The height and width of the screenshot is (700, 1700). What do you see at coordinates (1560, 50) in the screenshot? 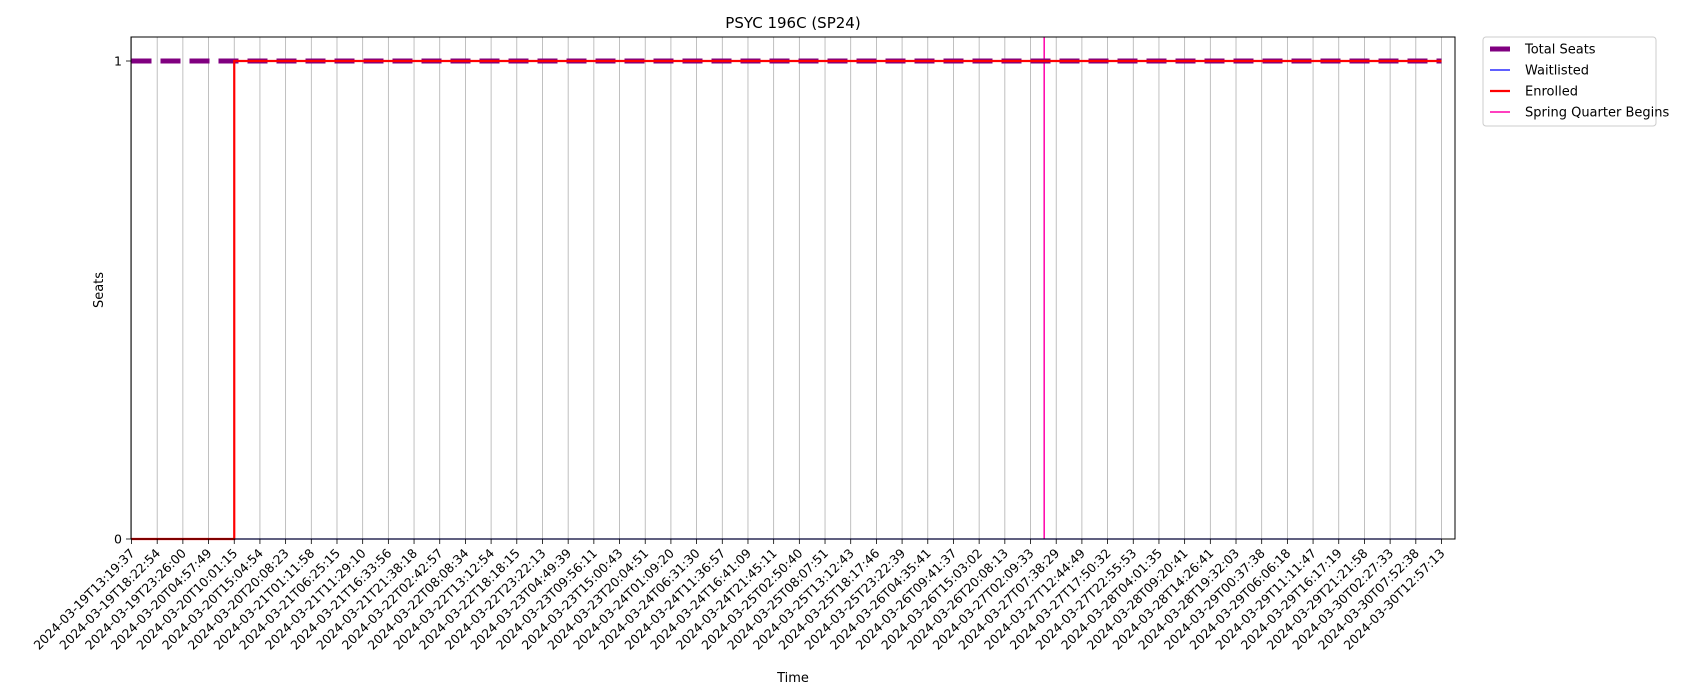
I see `legend-label: Total Seats` at bounding box center [1560, 50].